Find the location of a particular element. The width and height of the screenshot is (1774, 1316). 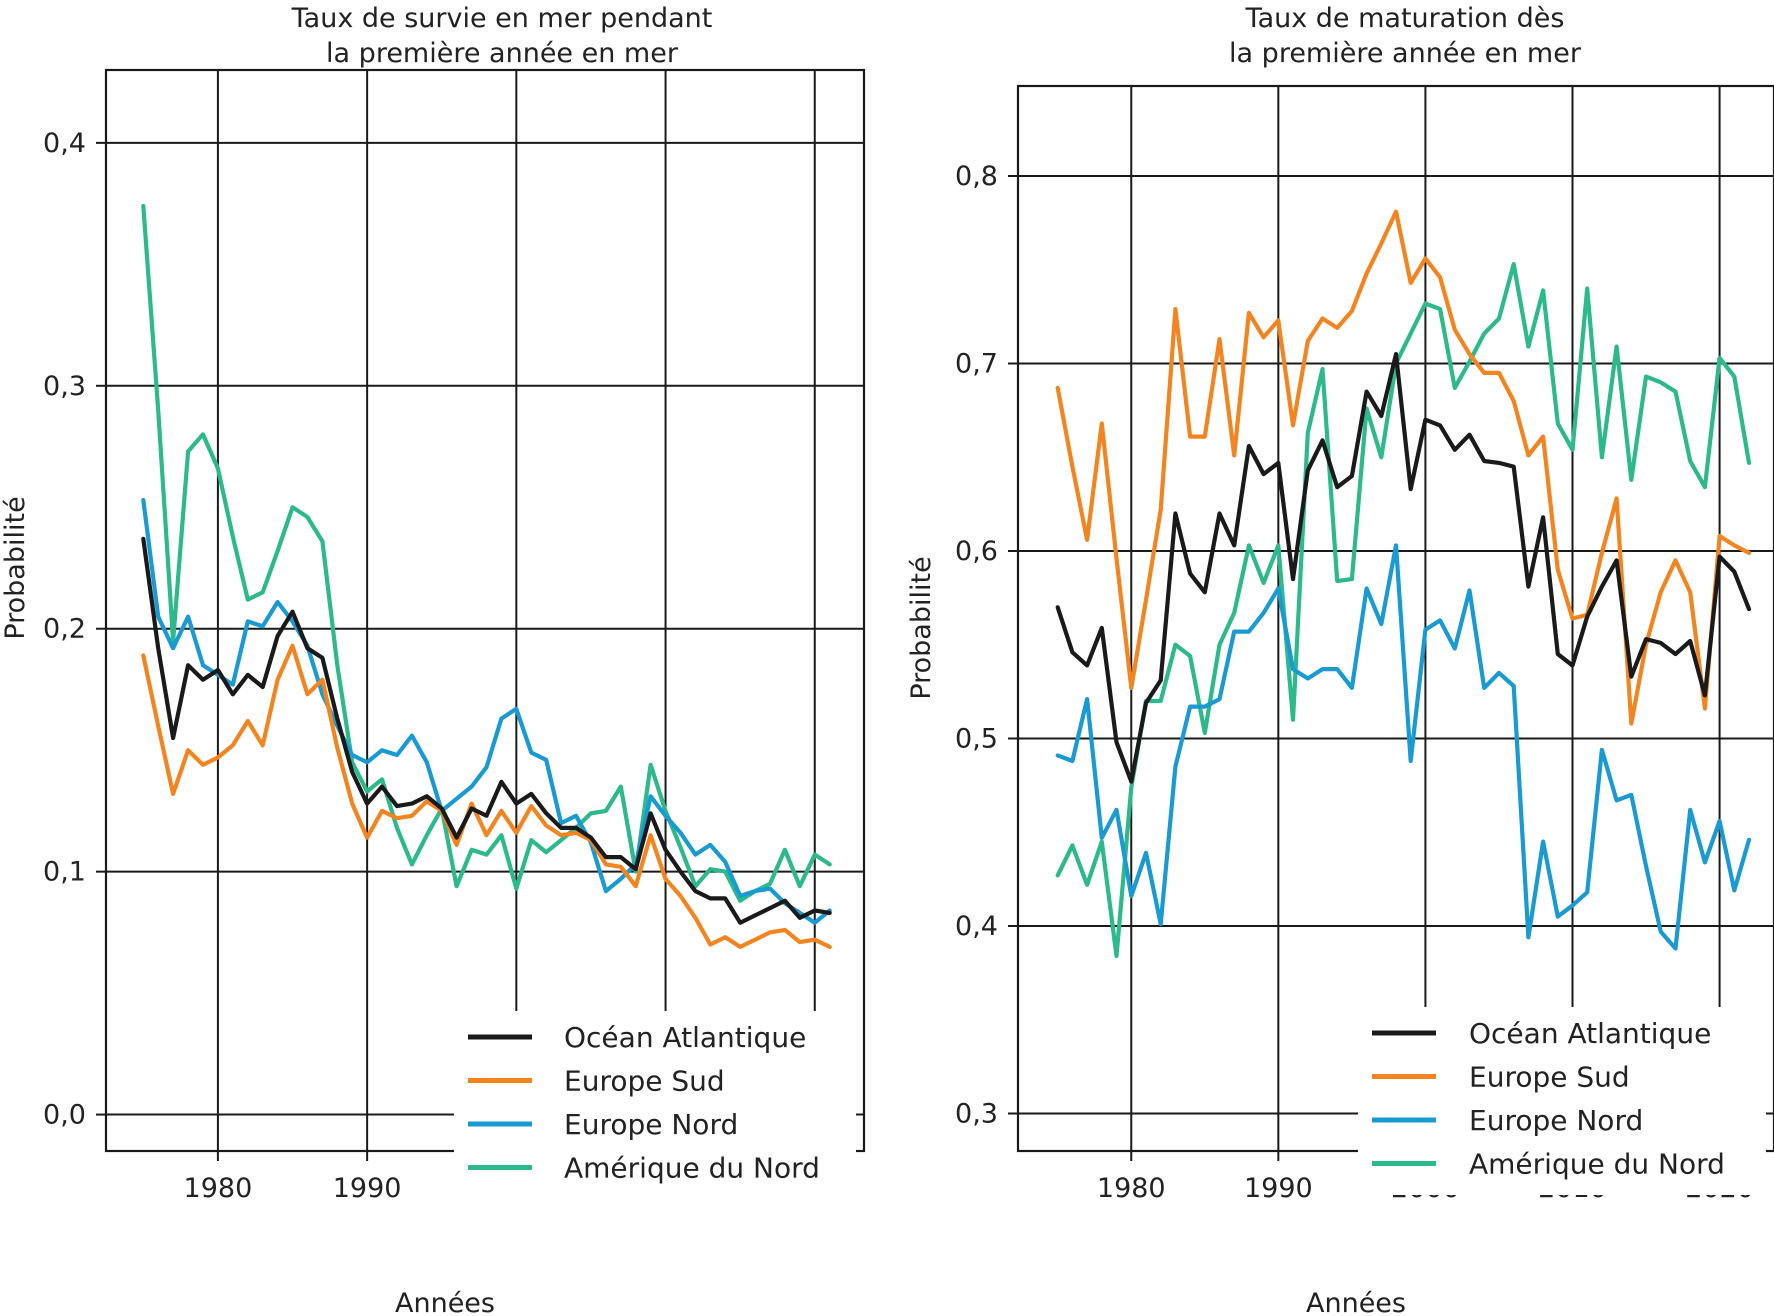

y-tick-label: 0,1 is located at coordinates (64, 872).